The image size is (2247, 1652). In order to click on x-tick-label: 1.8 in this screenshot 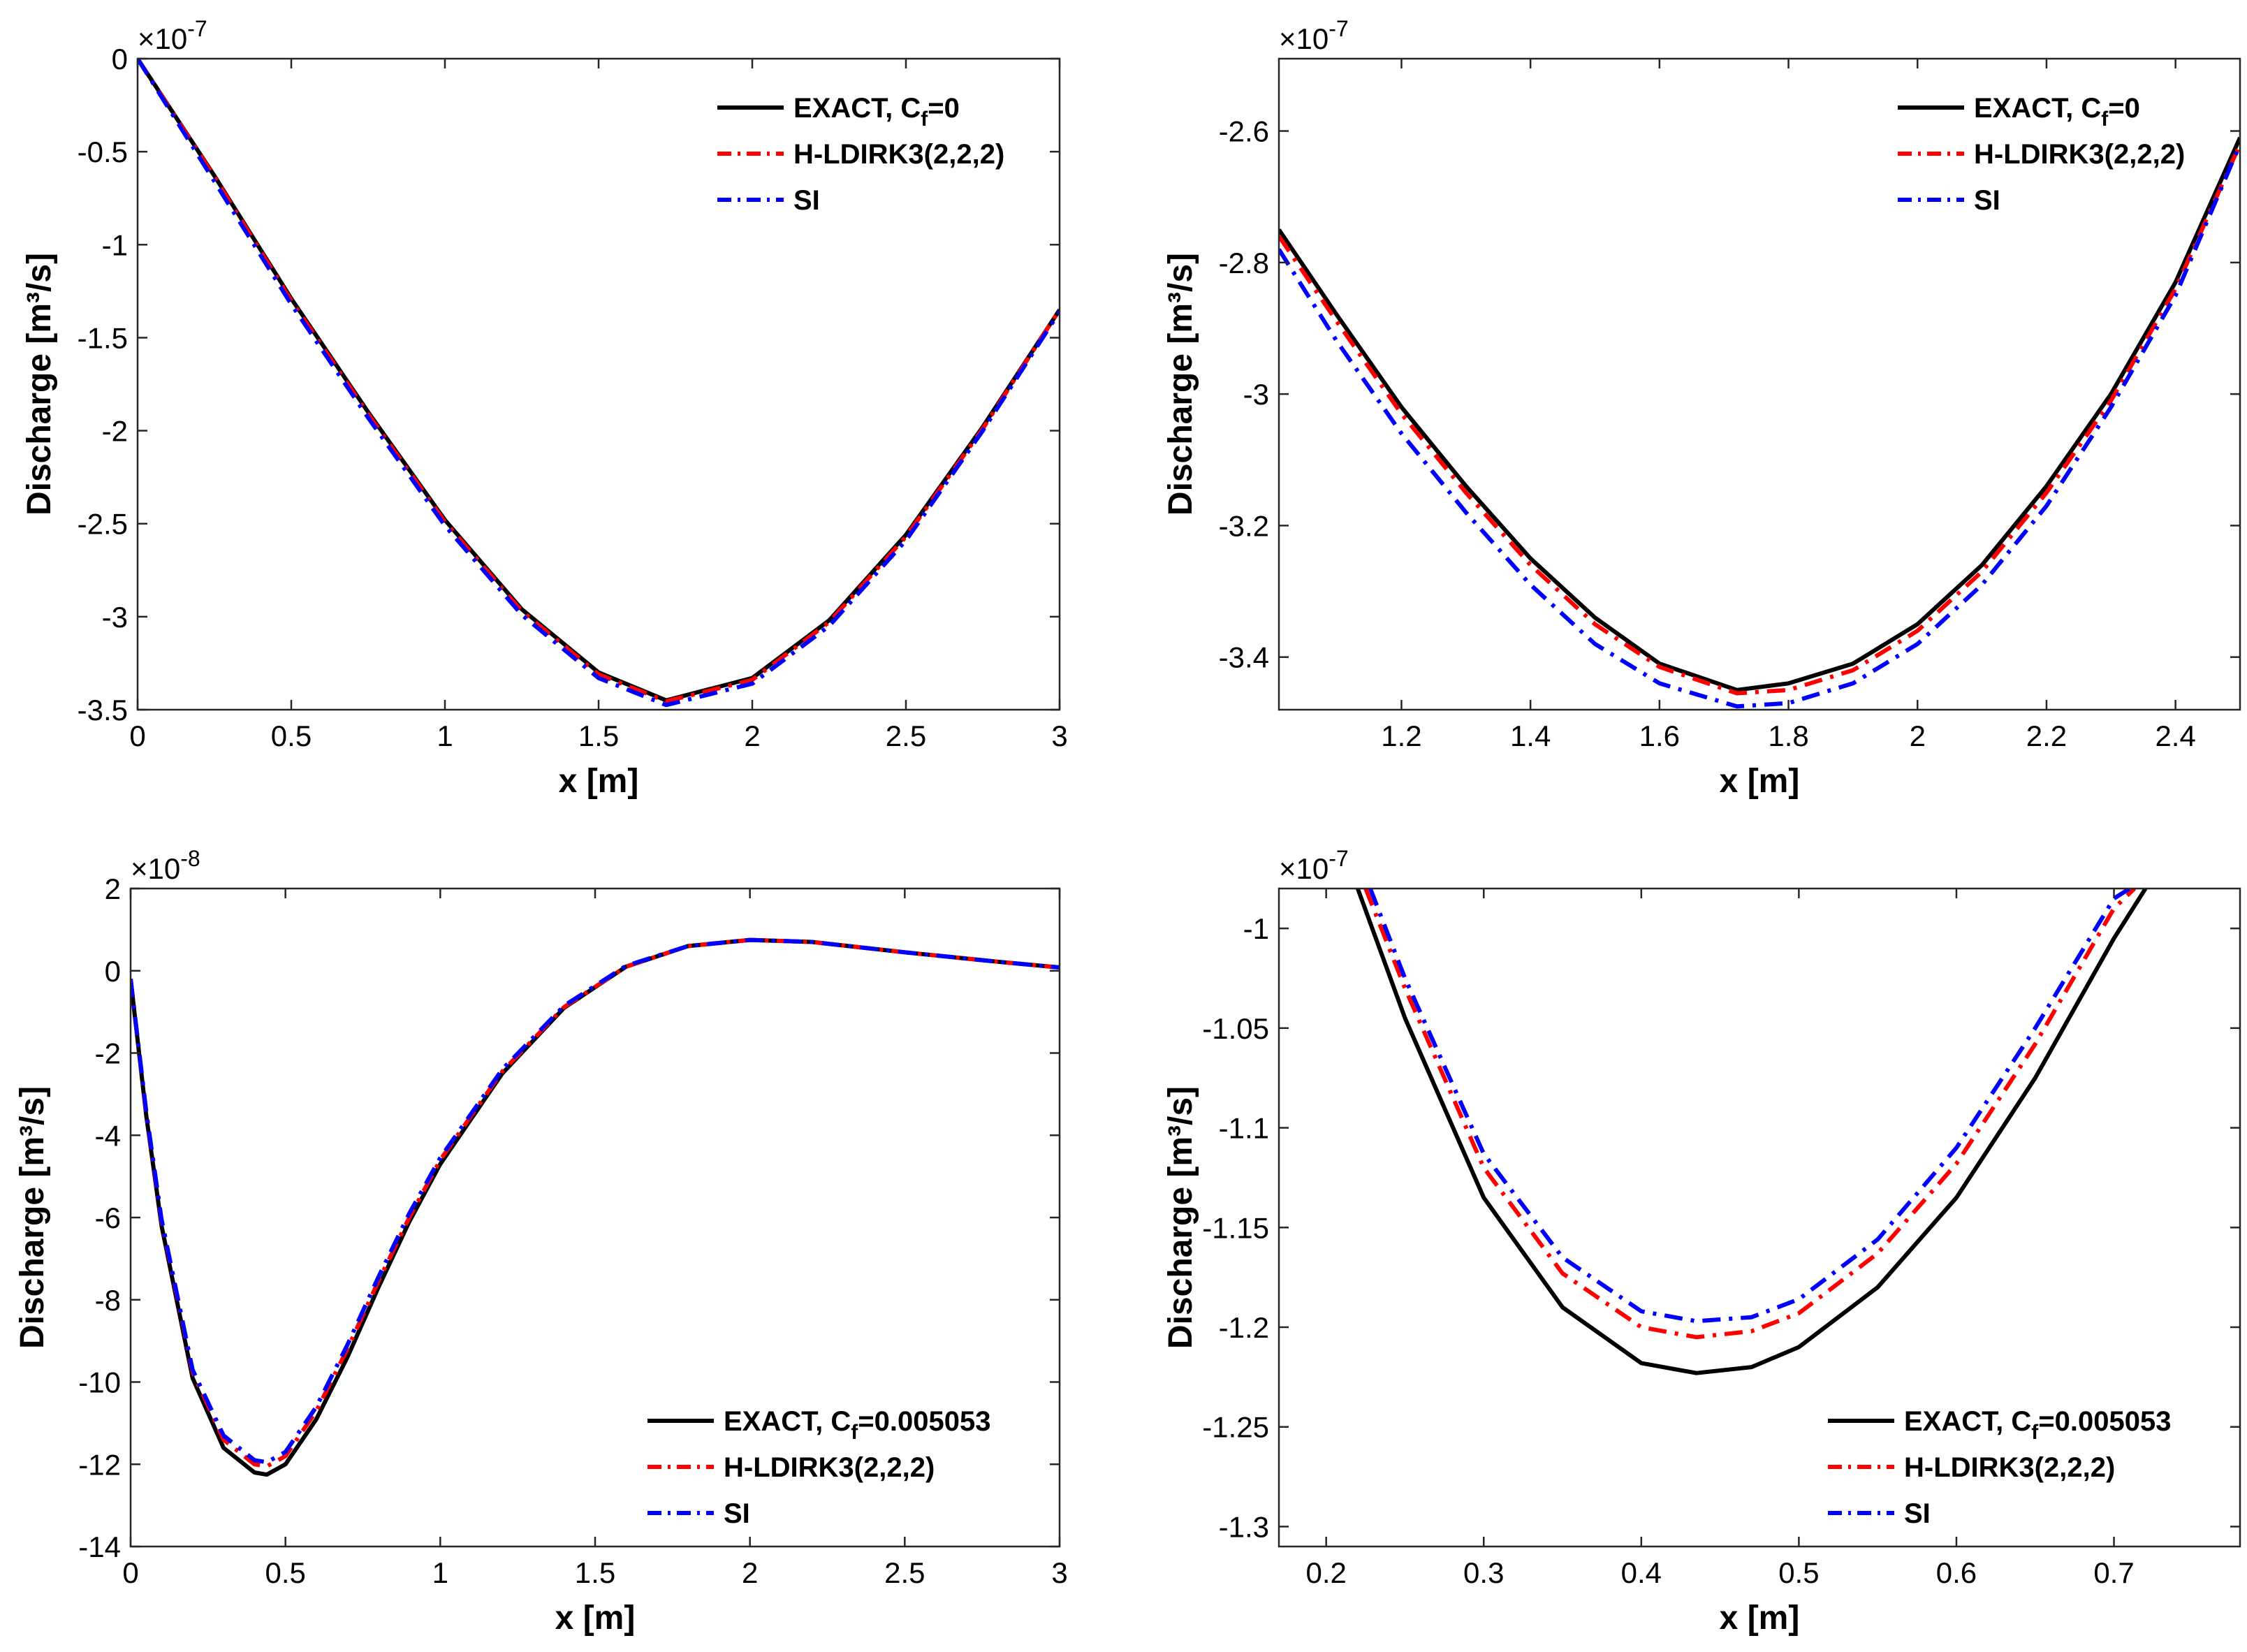, I will do `click(1788, 735)`.